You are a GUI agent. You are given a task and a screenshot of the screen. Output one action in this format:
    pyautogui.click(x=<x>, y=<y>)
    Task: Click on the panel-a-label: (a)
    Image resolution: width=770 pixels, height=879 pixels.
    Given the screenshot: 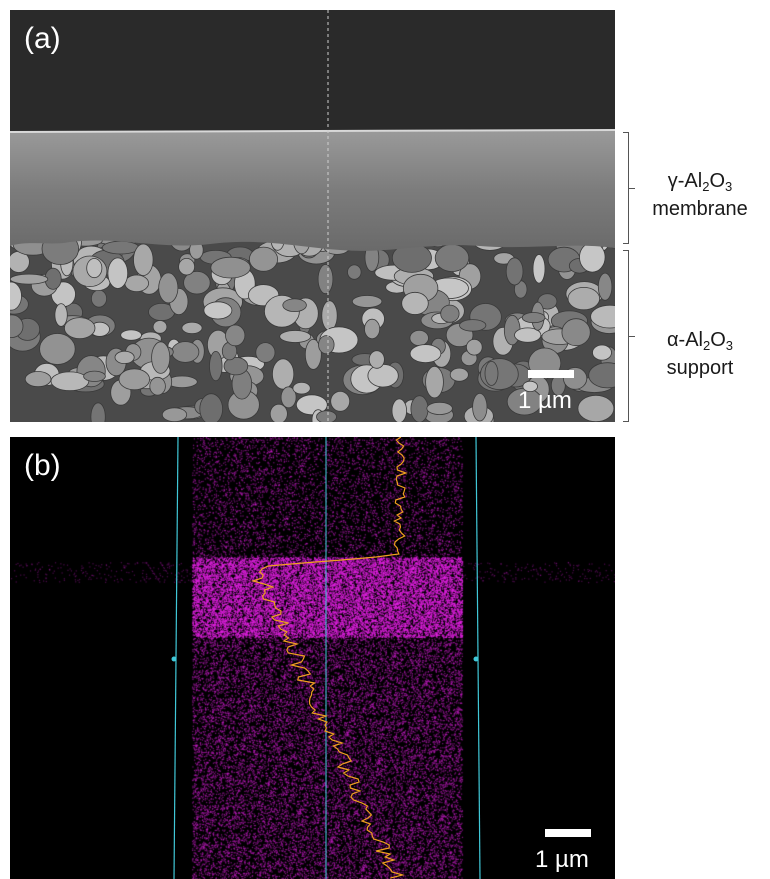 What is the action you would take?
    pyautogui.click(x=42, y=38)
    